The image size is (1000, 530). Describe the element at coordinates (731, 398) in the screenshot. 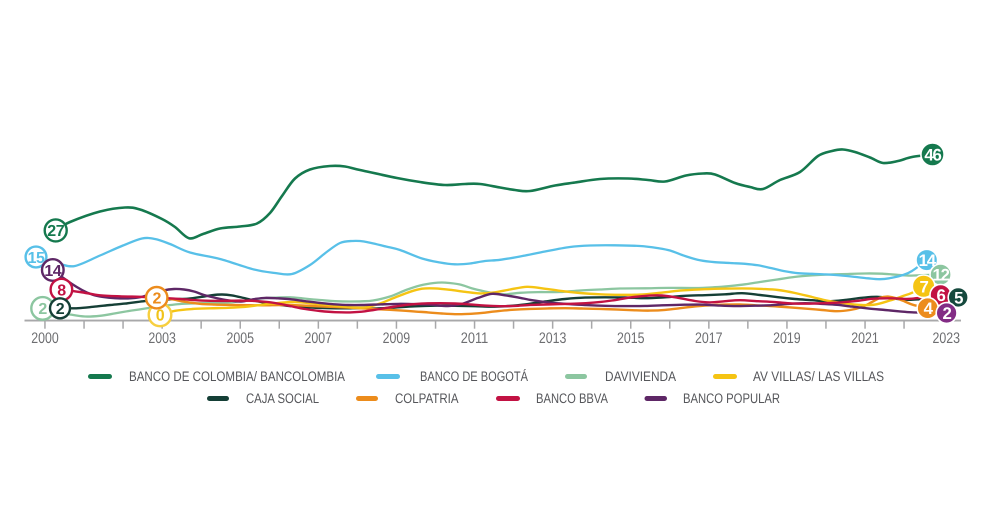

I see `svg-text: BANCO POPULAR` at that location.